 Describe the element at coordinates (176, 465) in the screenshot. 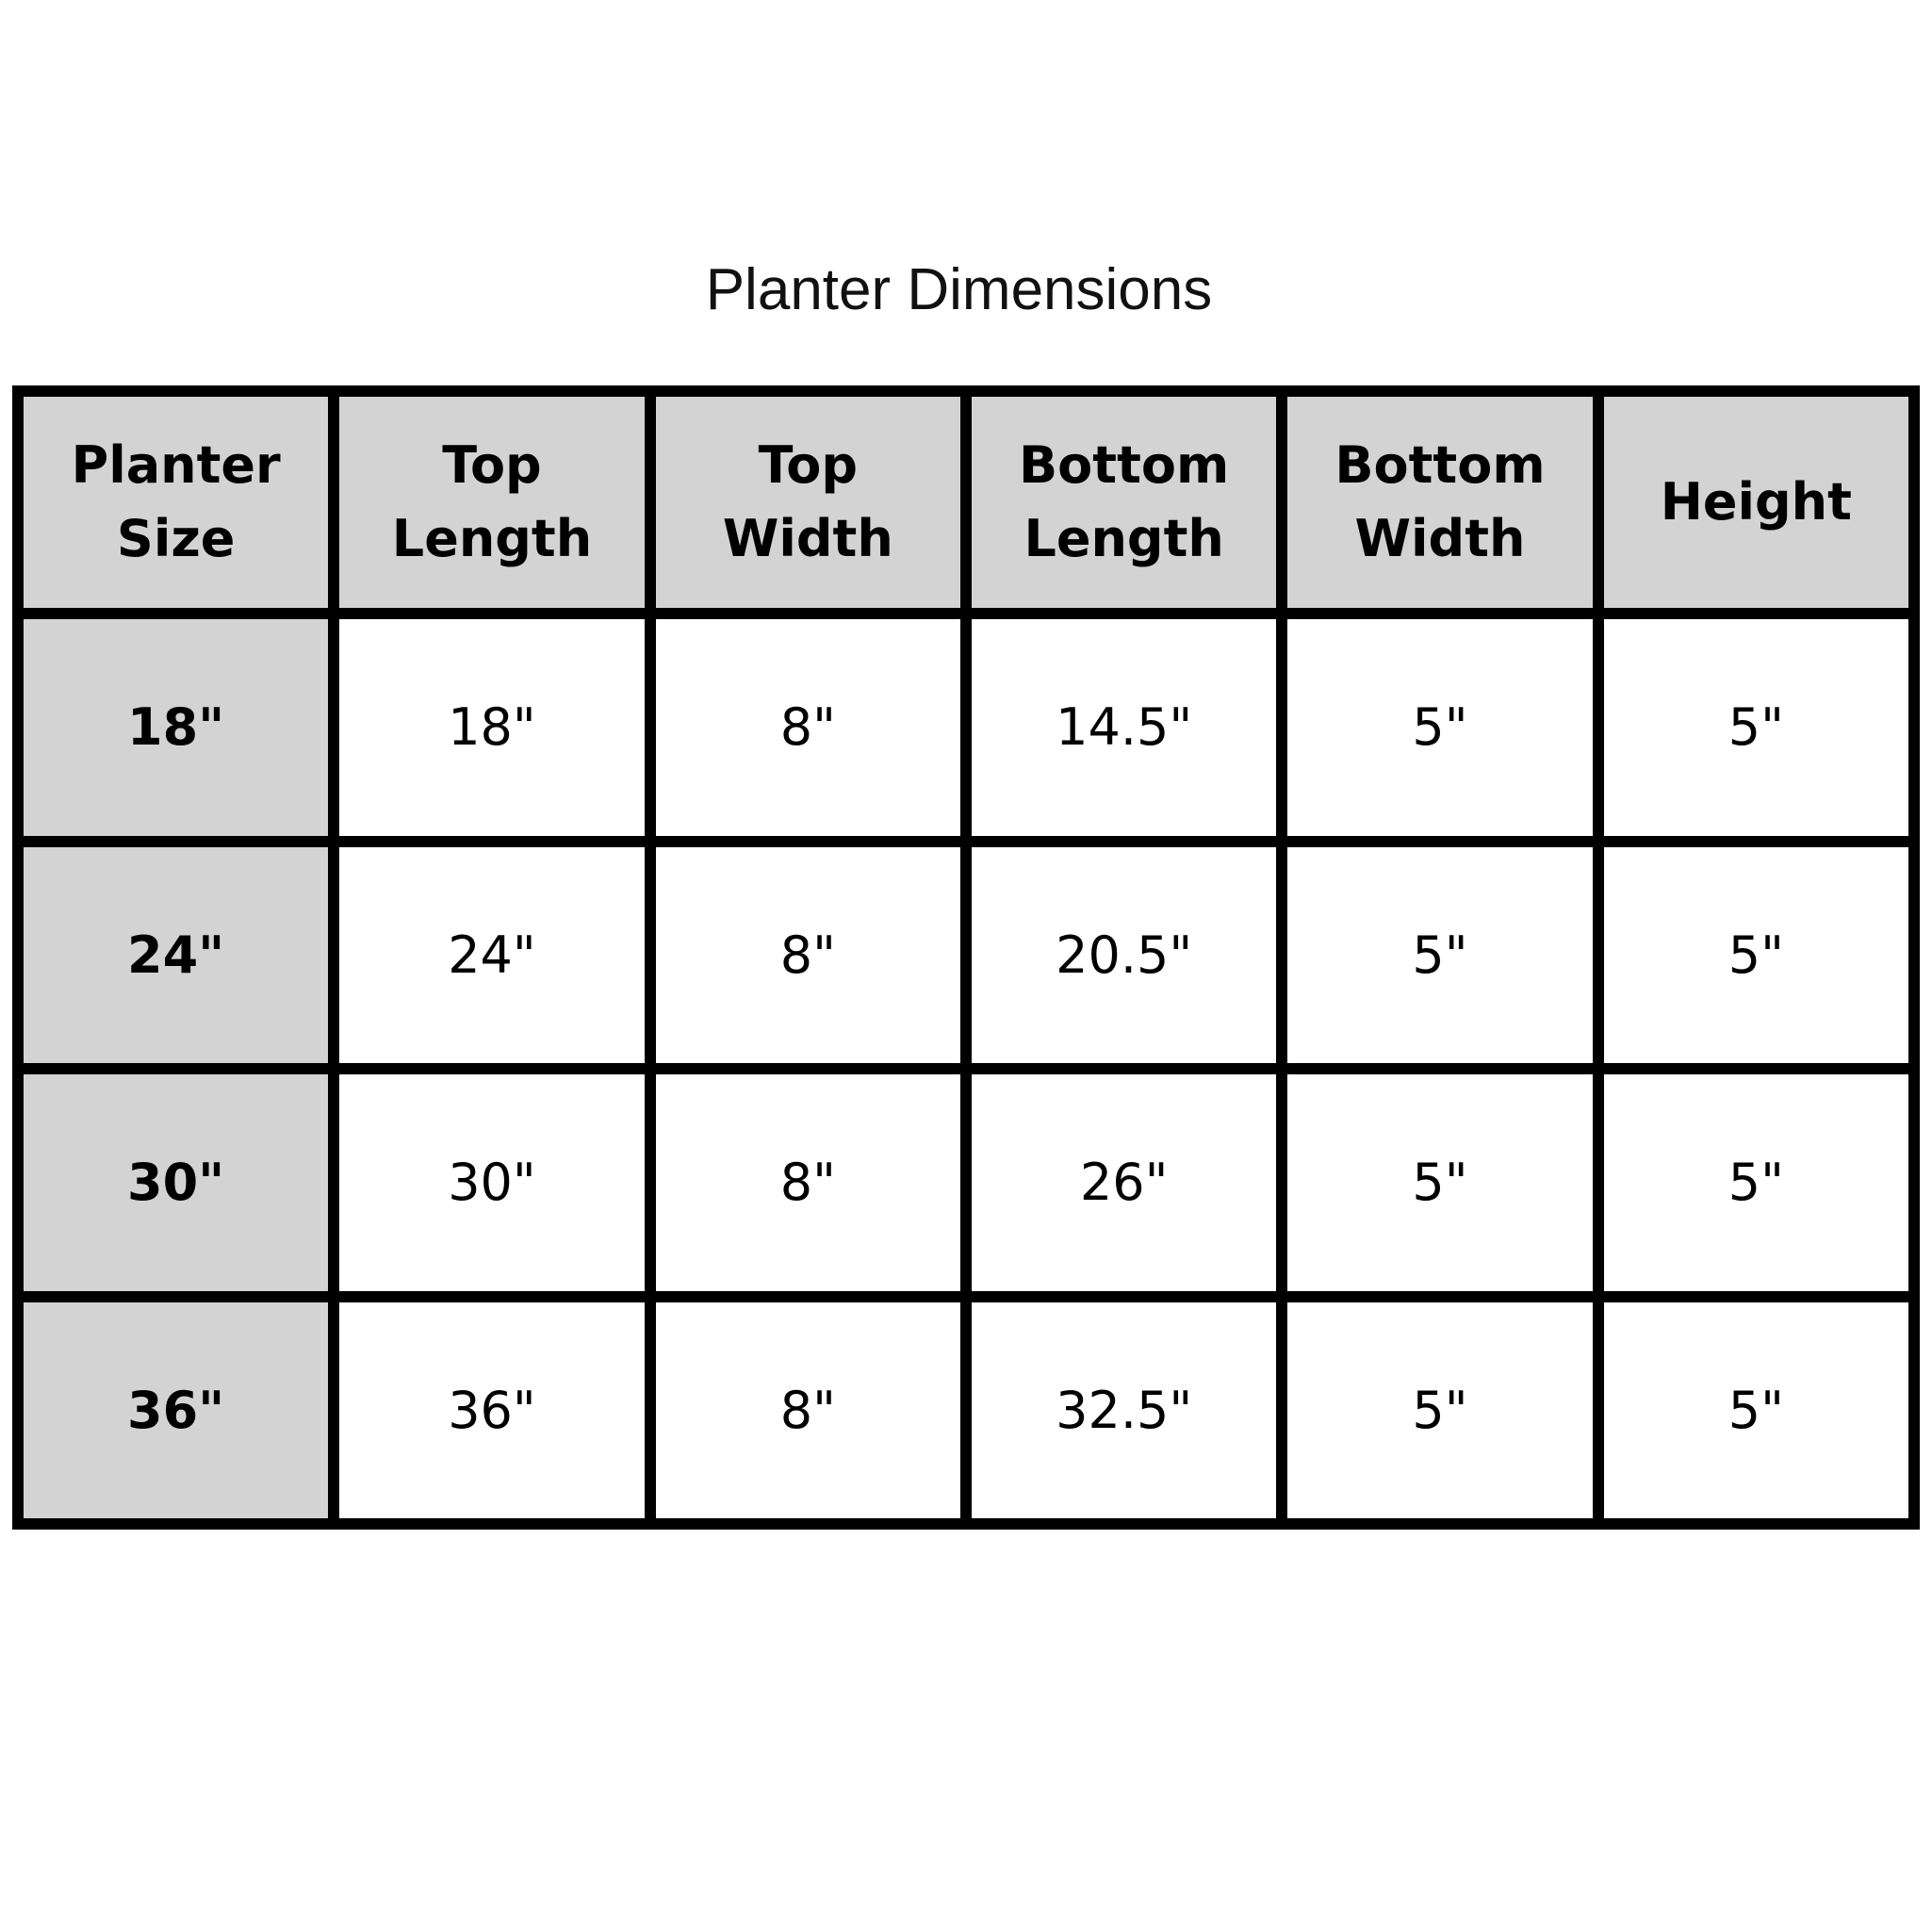

I see `header-text-line: Planter` at that location.